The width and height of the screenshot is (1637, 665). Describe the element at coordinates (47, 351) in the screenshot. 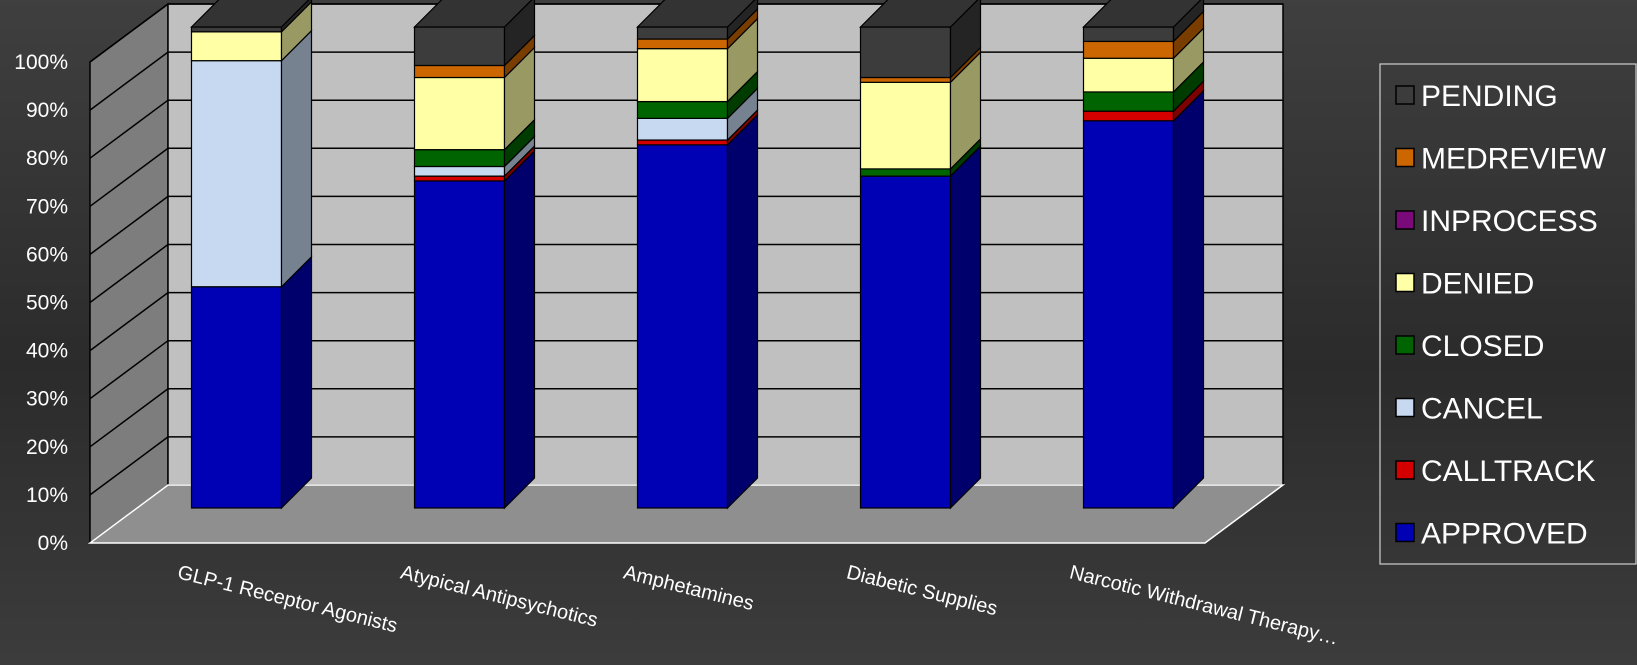

I see `y-tick-label: 40%` at that location.